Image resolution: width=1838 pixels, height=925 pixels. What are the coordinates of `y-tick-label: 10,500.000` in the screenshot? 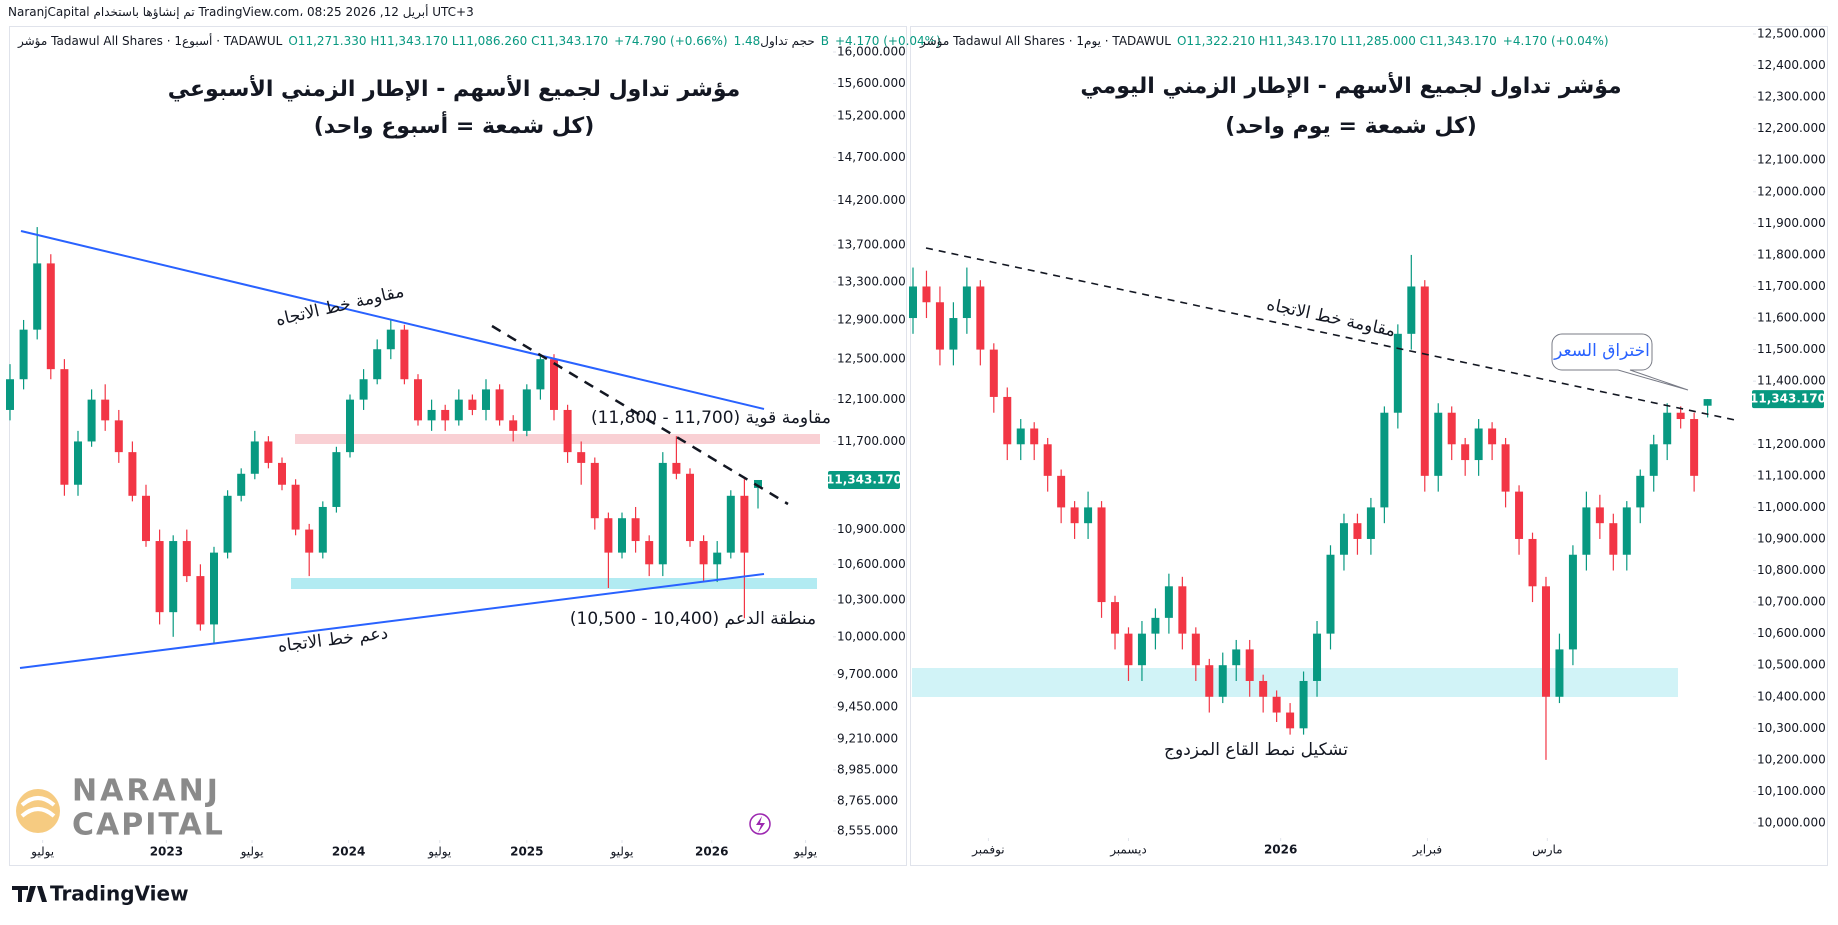 It's located at (1791, 665).